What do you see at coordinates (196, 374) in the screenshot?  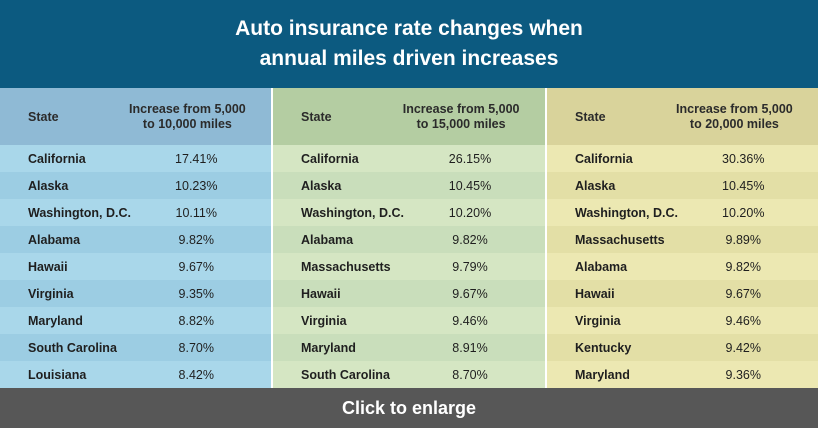 I see `increase-value-cell: 8.42%` at bounding box center [196, 374].